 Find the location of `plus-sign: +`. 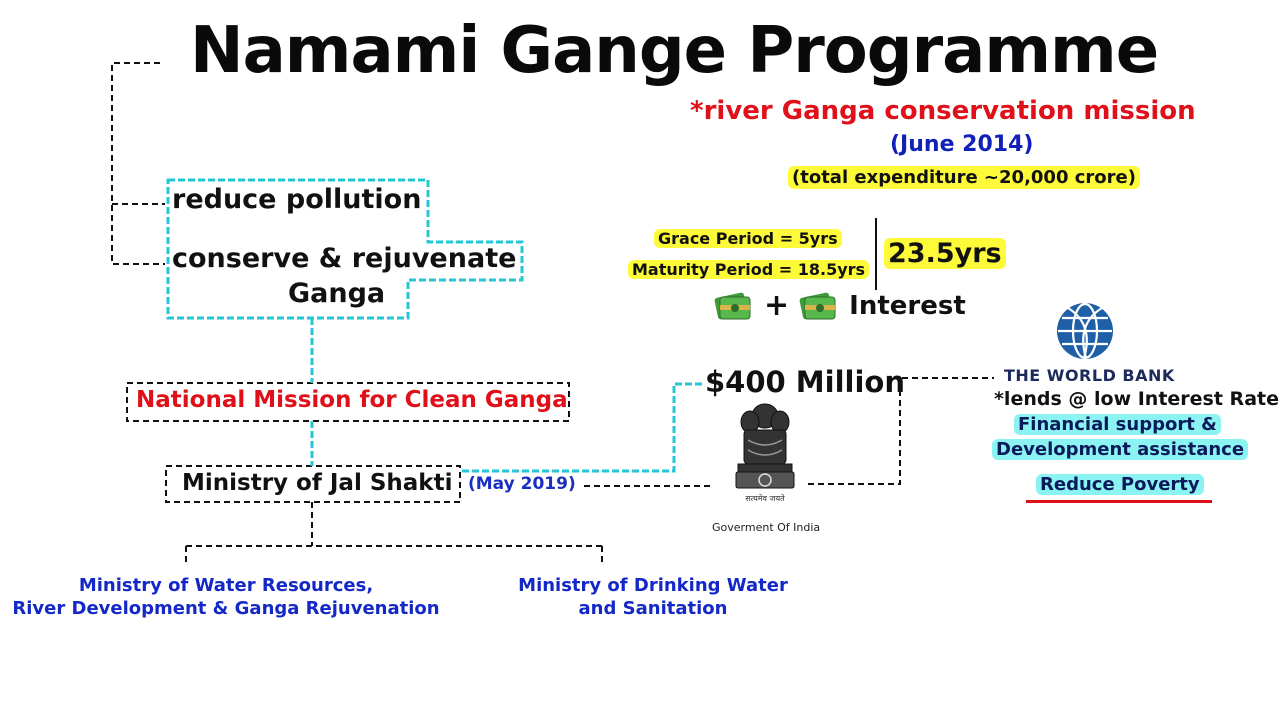

plus-sign: + is located at coordinates (777, 305).